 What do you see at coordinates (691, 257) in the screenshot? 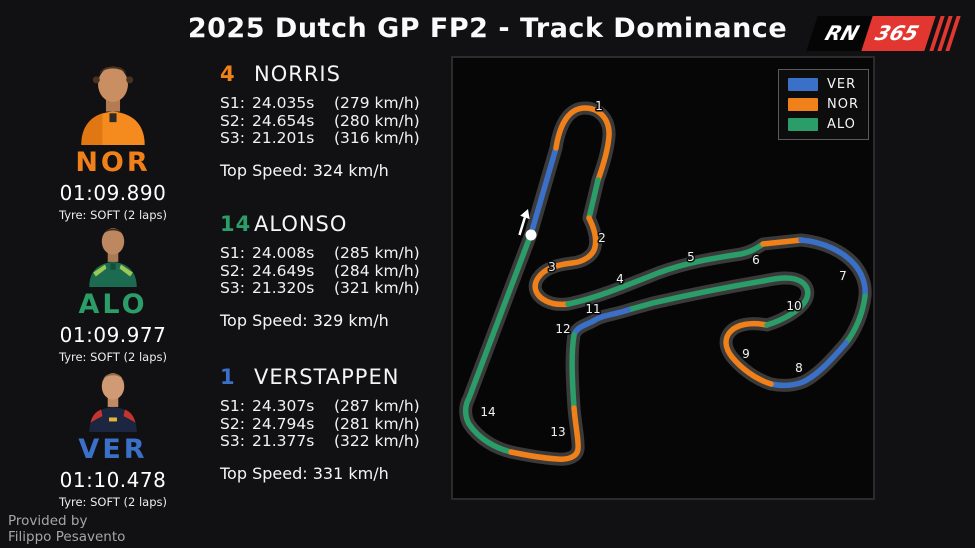
I see `turn-label: 5` at bounding box center [691, 257].